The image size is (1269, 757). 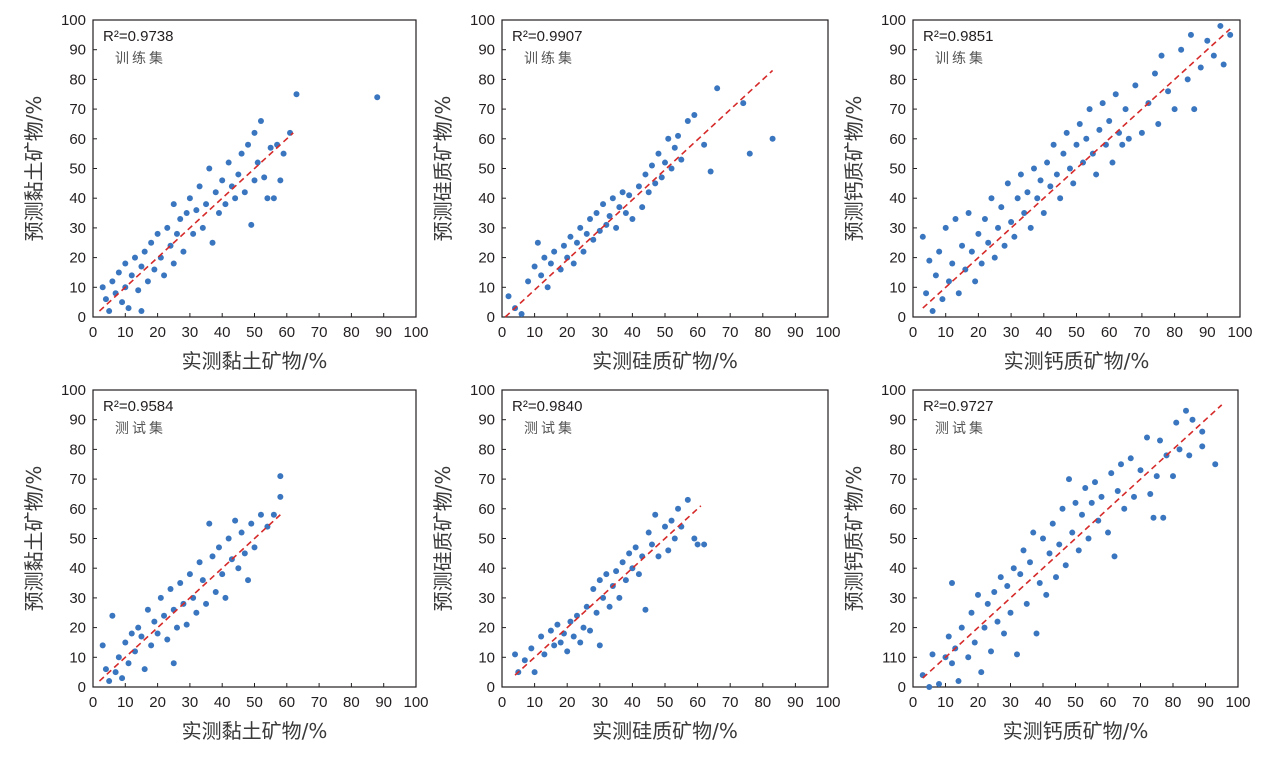 I want to click on r-squared-label: R²=0.9840, so click(x=547, y=406).